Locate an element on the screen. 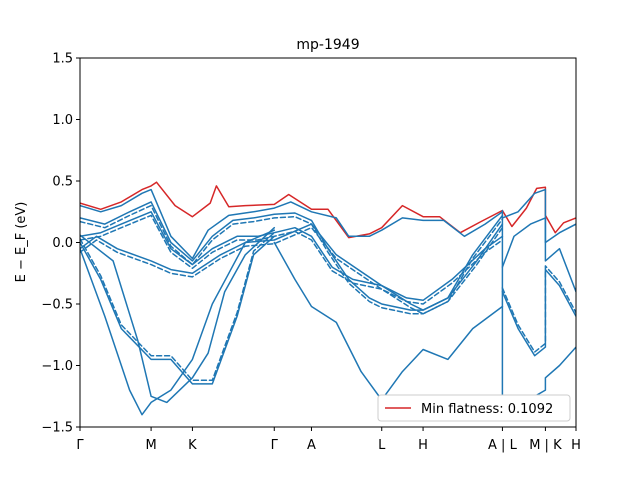 The width and height of the screenshot is (640, 480). y-tick-label: 1.5 is located at coordinates (62, 59).